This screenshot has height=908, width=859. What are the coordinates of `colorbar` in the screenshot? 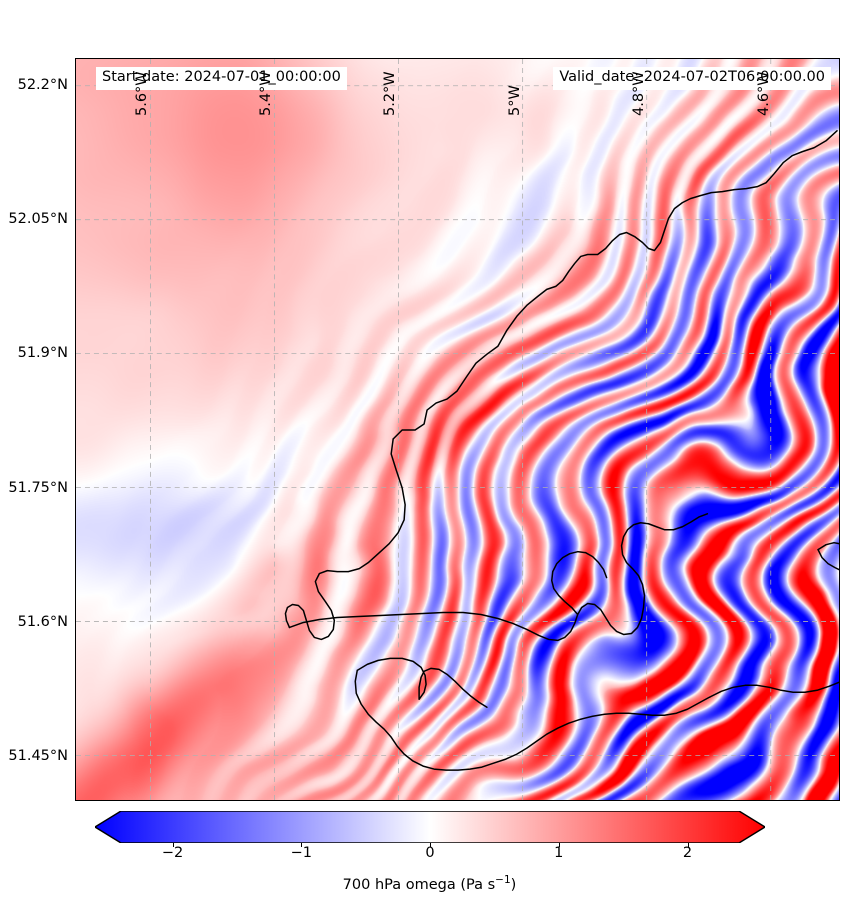 It's located at (430, 827).